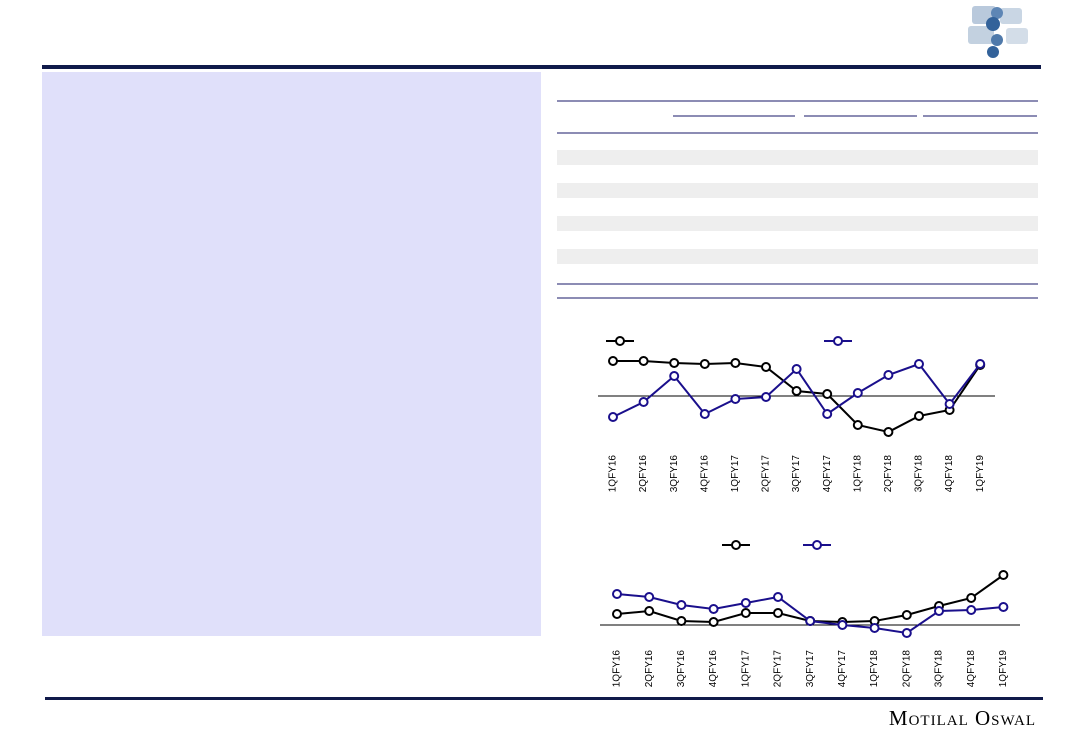  I want to click on footer-rule, so click(544, 698).